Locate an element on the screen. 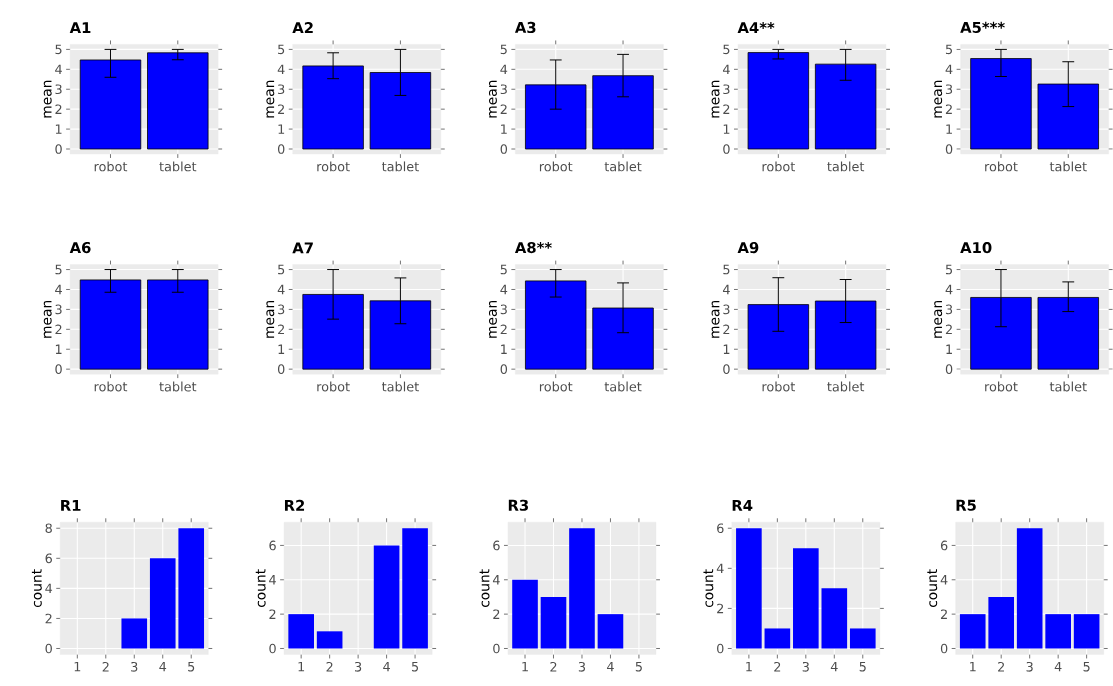 This screenshot has width=1113, height=686. y-tick-label: 8 is located at coordinates (48, 528).